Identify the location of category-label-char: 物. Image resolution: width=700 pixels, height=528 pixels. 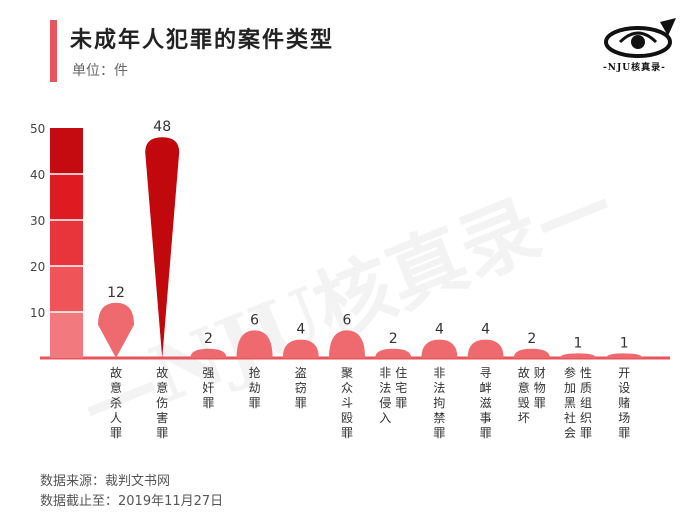
(540, 388).